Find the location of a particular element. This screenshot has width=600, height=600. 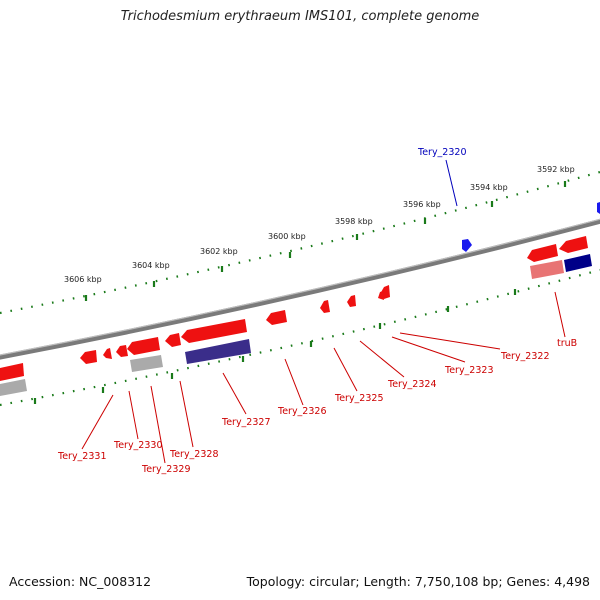

gene-label-tery-2329: Tery_2329 is located at coordinates (166, 469).